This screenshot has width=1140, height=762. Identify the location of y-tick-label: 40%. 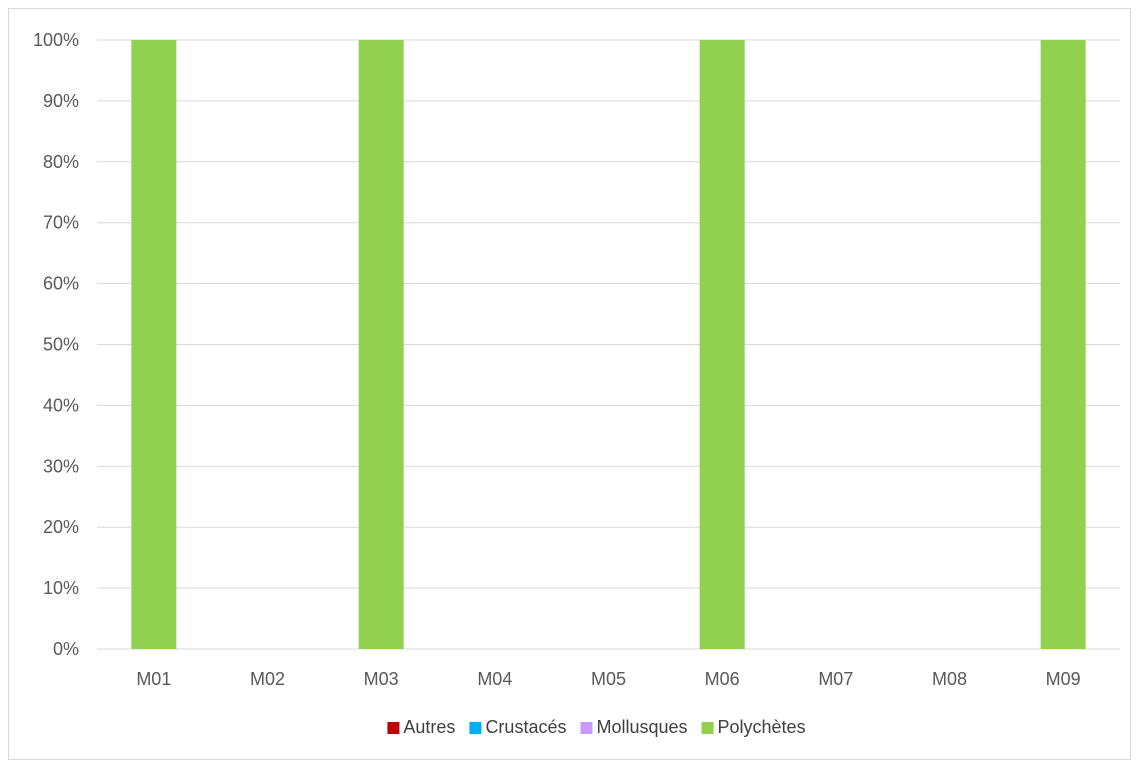
(61, 405).